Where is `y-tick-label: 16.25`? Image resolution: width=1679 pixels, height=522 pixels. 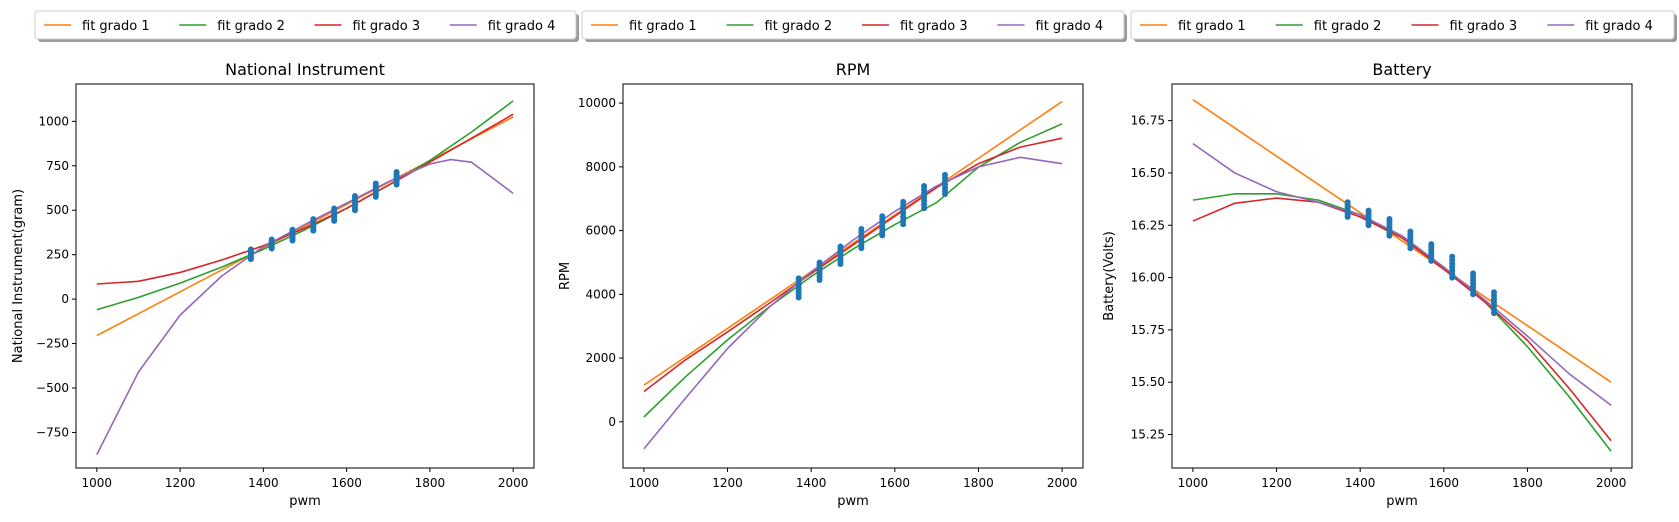 y-tick-label: 16.25 is located at coordinates (1148, 225).